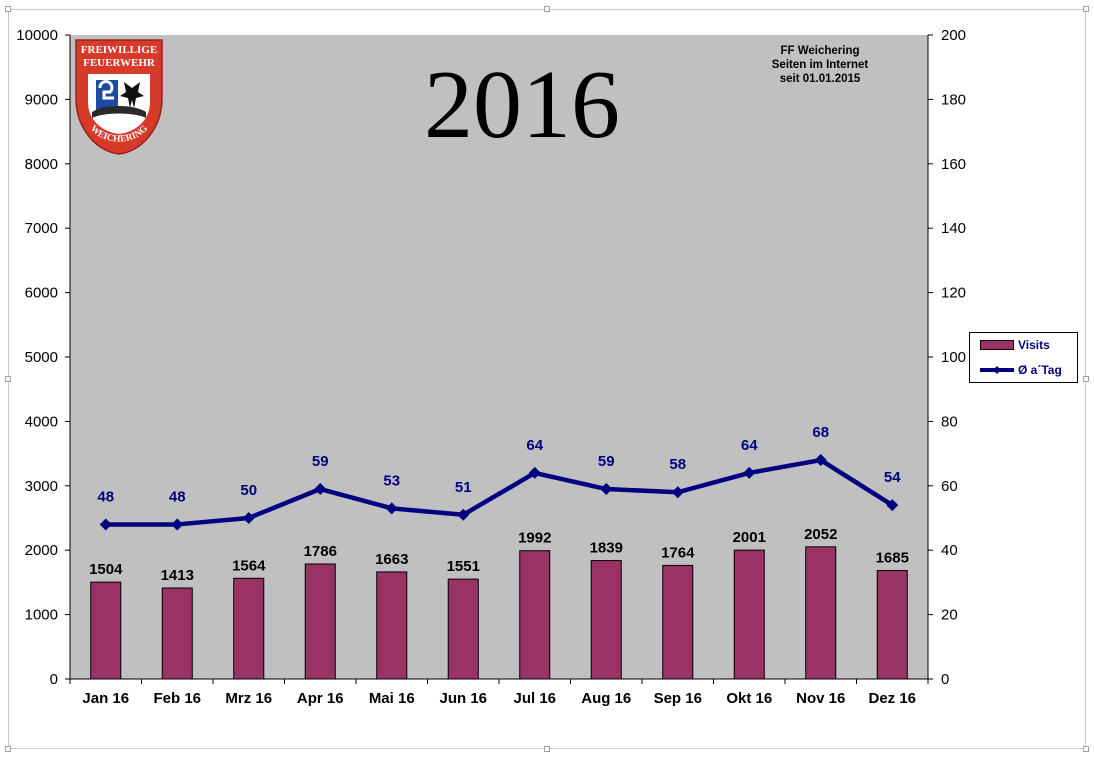  What do you see at coordinates (8, 749) in the screenshot?
I see `resize-handle-bottom-left` at bounding box center [8, 749].